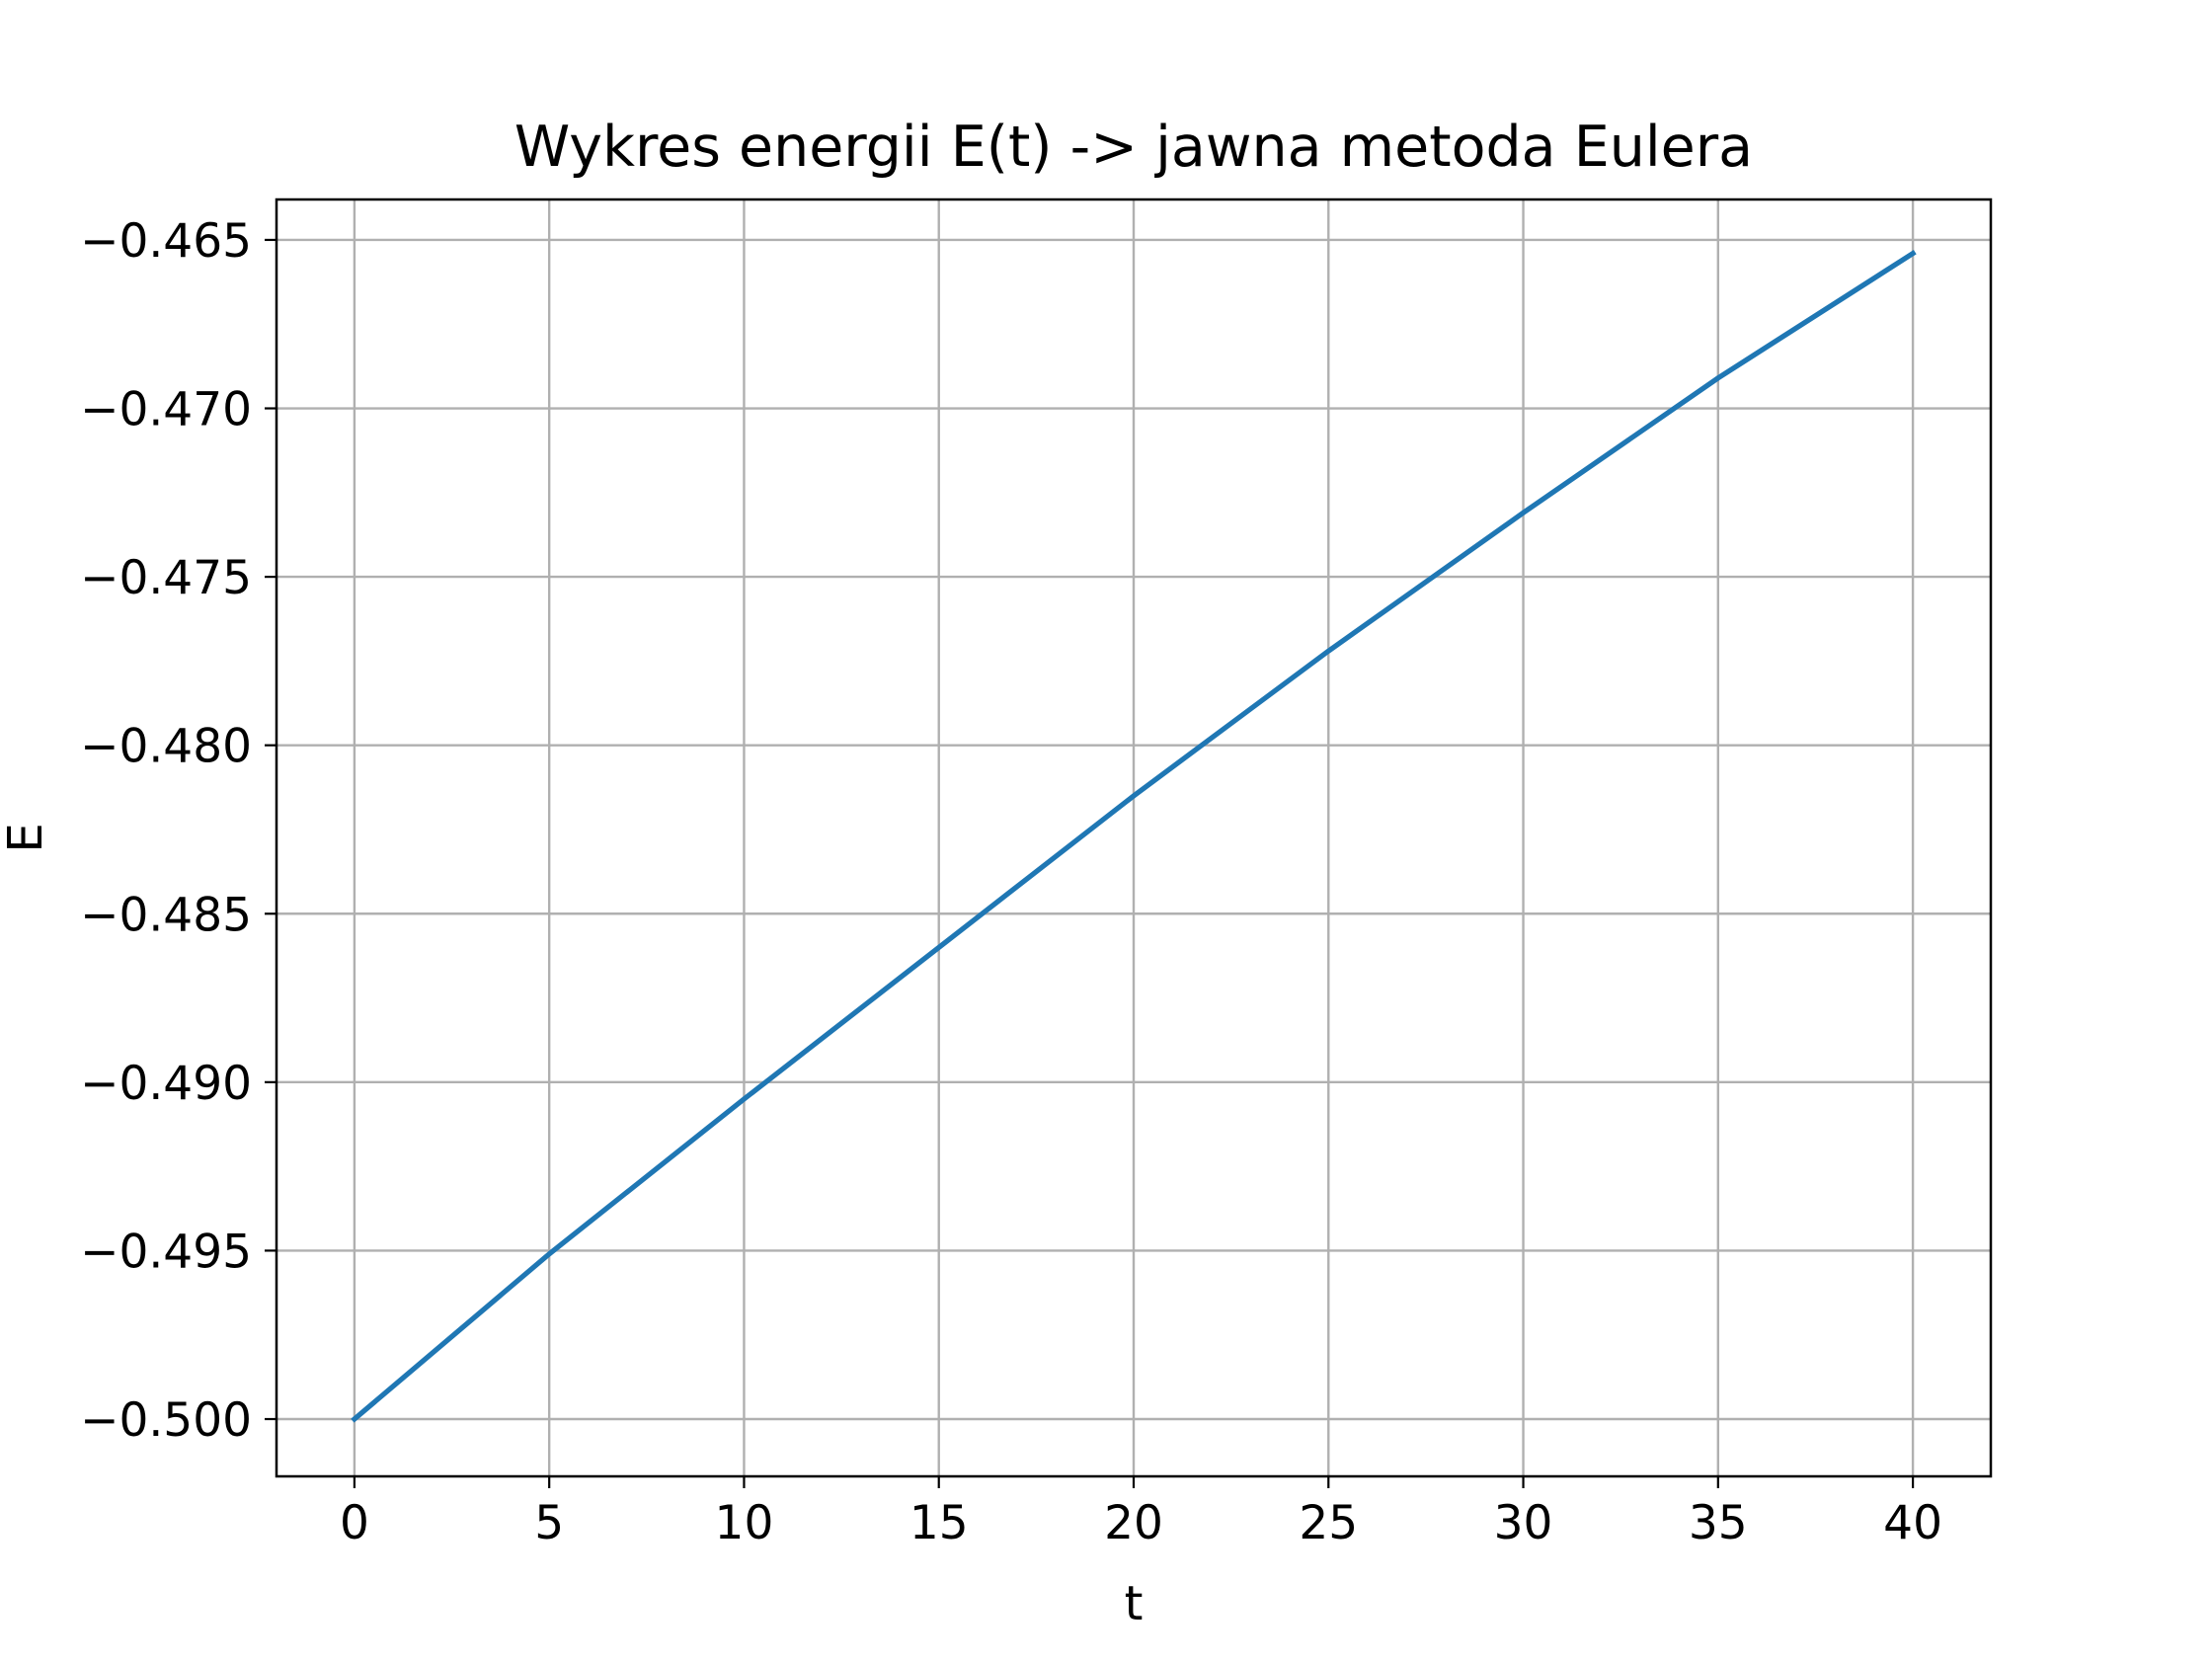  What do you see at coordinates (166, 747) in the screenshot?
I see `y-tick-label: −0.480` at bounding box center [166, 747].